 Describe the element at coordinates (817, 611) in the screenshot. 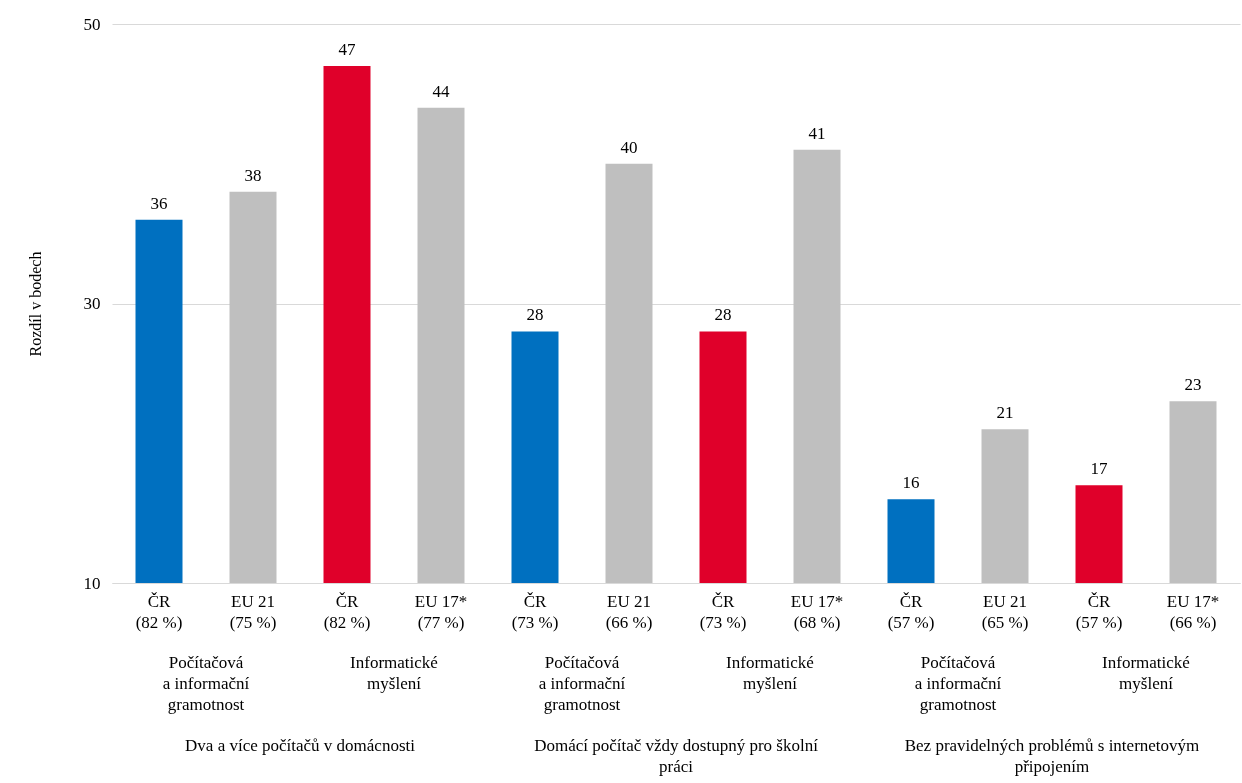

I see `x-tick-label: EU 17* (68 %)` at that location.